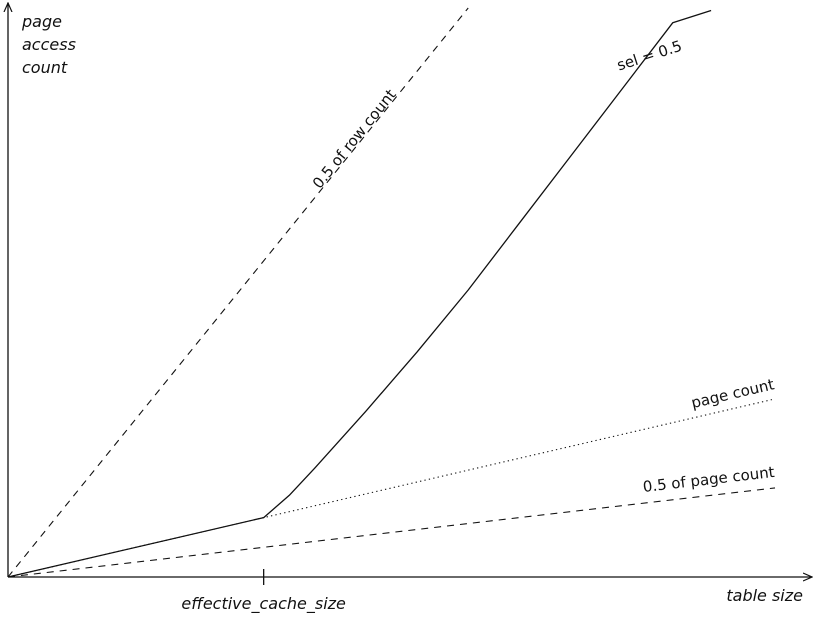 The width and height of the screenshot is (833, 619). What do you see at coordinates (649, 56) in the screenshot?
I see `annotation-1: sel = 0.5` at bounding box center [649, 56].